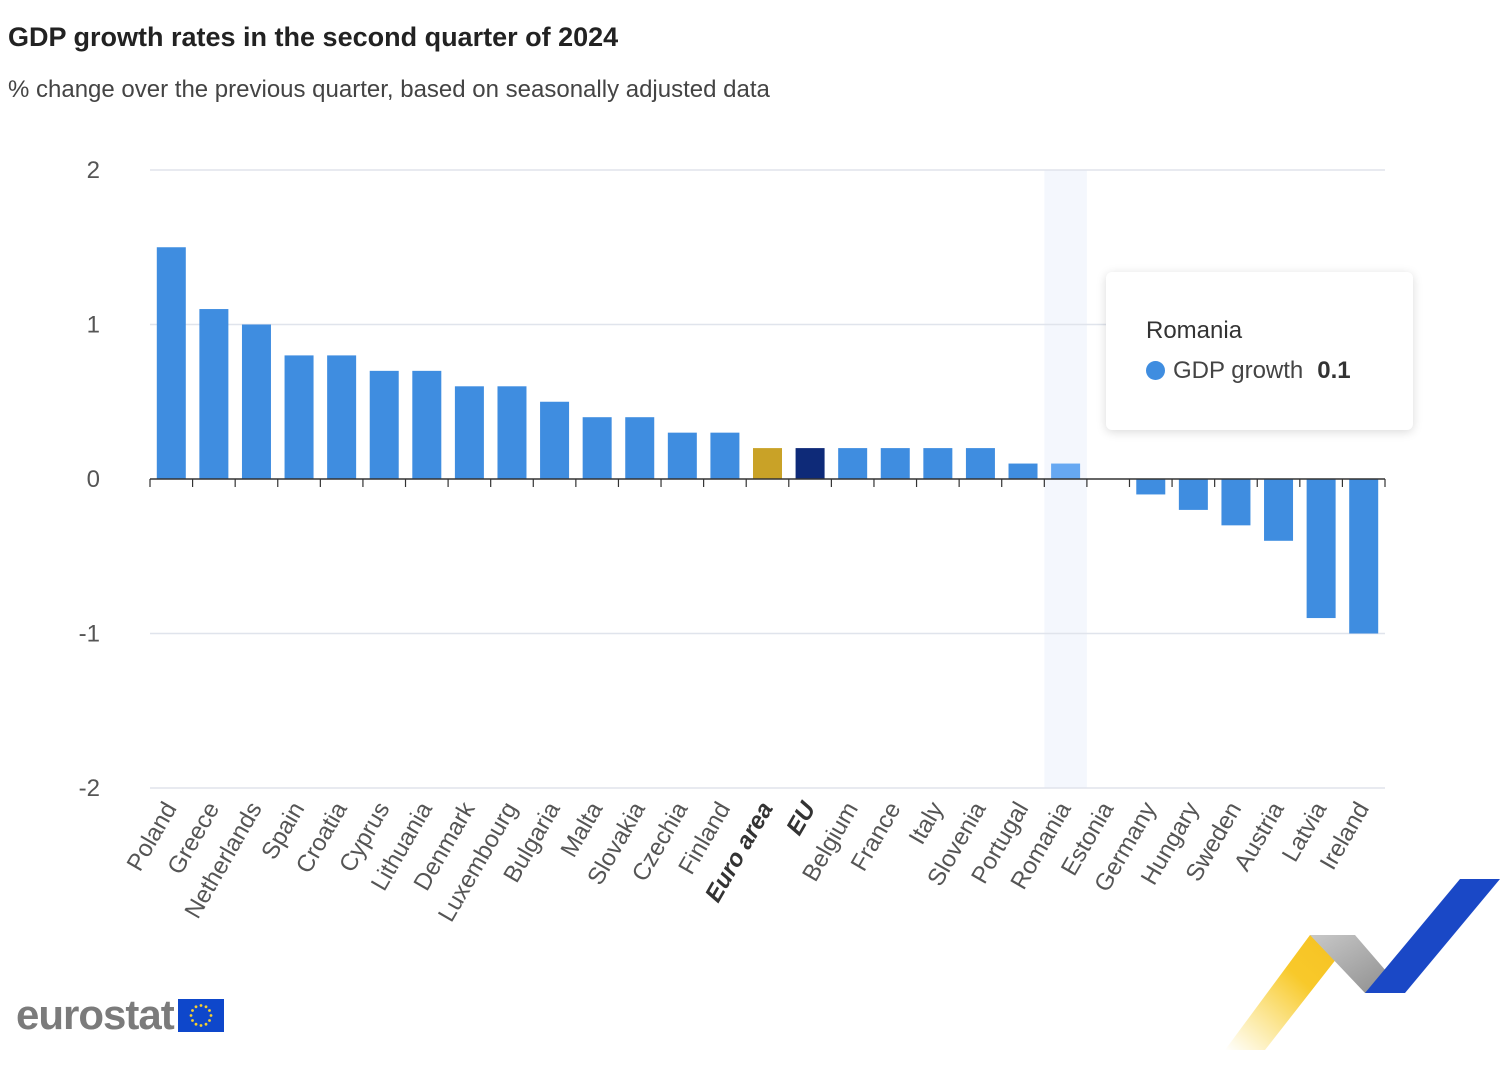 This screenshot has height=1080, width=1500. What do you see at coordinates (1193, 494) in the screenshot?
I see `bar-hungary` at bounding box center [1193, 494].